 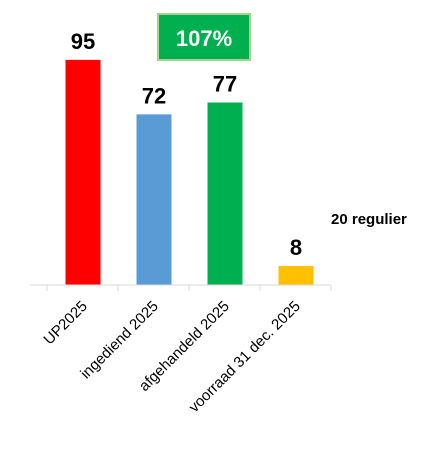 I want to click on percentage-badge: 107%, so click(x=204, y=37).